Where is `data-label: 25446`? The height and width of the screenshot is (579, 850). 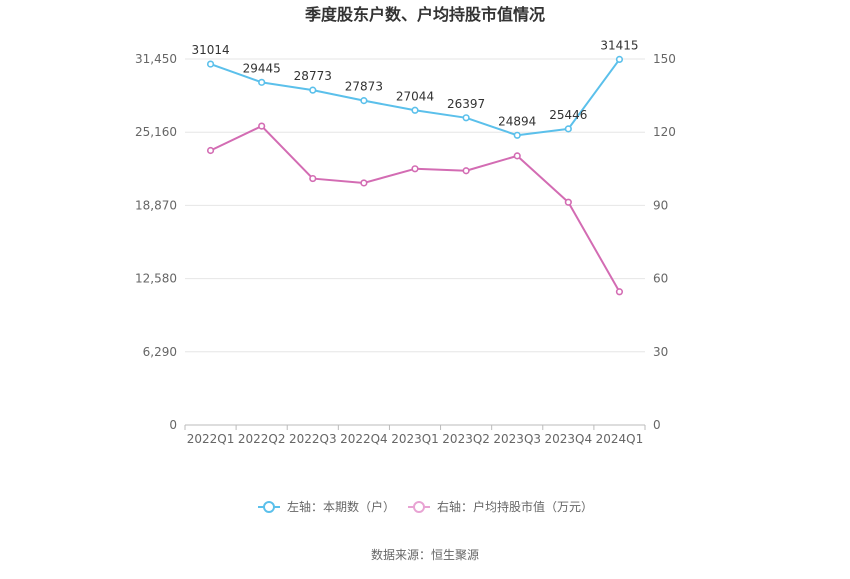
data-label: 25446 is located at coordinates (568, 115).